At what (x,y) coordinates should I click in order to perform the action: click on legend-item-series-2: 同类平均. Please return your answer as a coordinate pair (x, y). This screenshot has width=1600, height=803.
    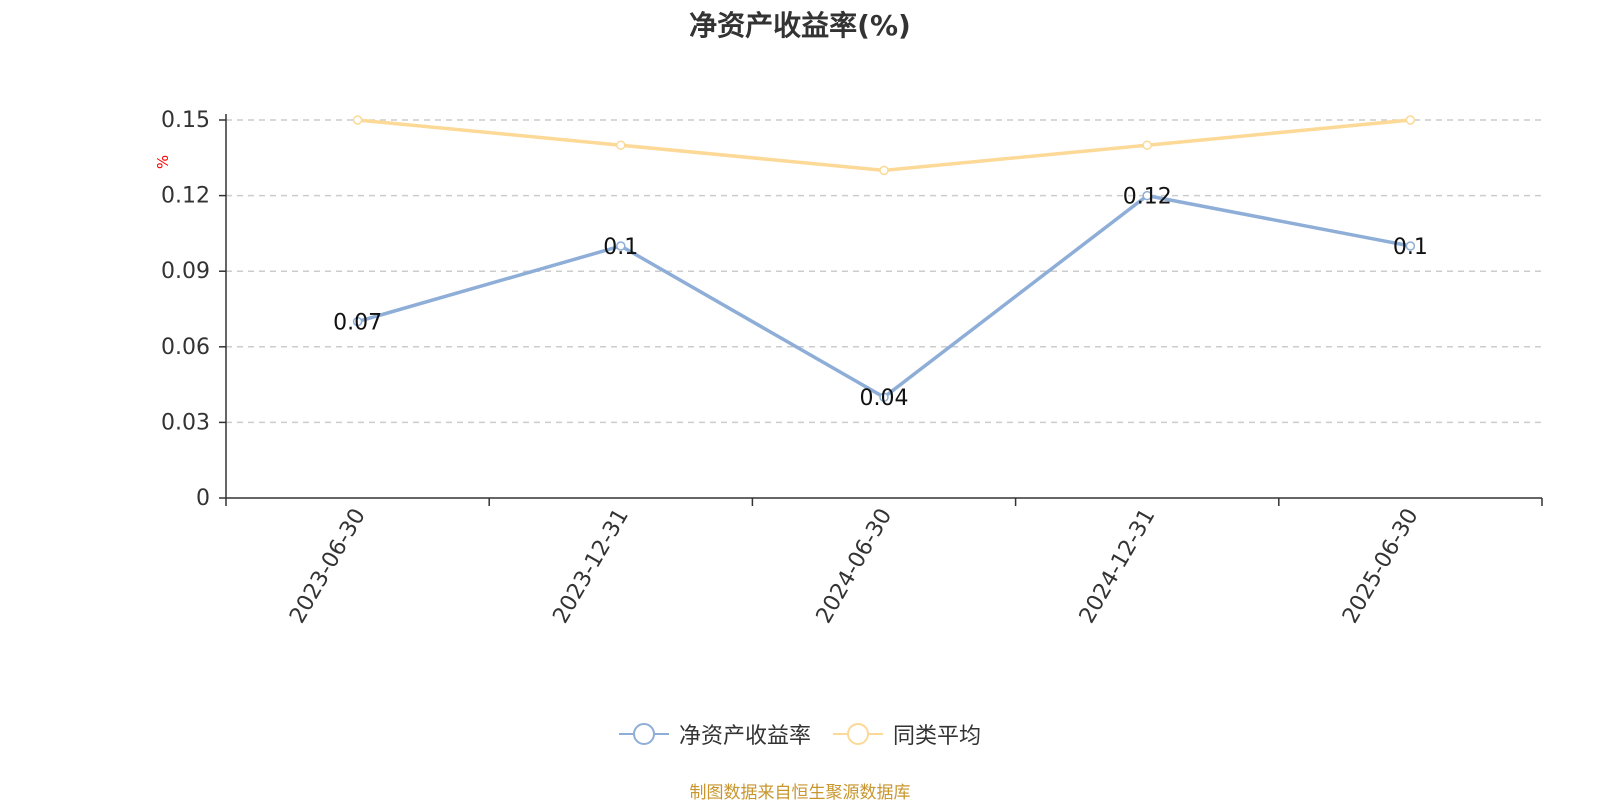
    Looking at the image, I should click on (907, 734).